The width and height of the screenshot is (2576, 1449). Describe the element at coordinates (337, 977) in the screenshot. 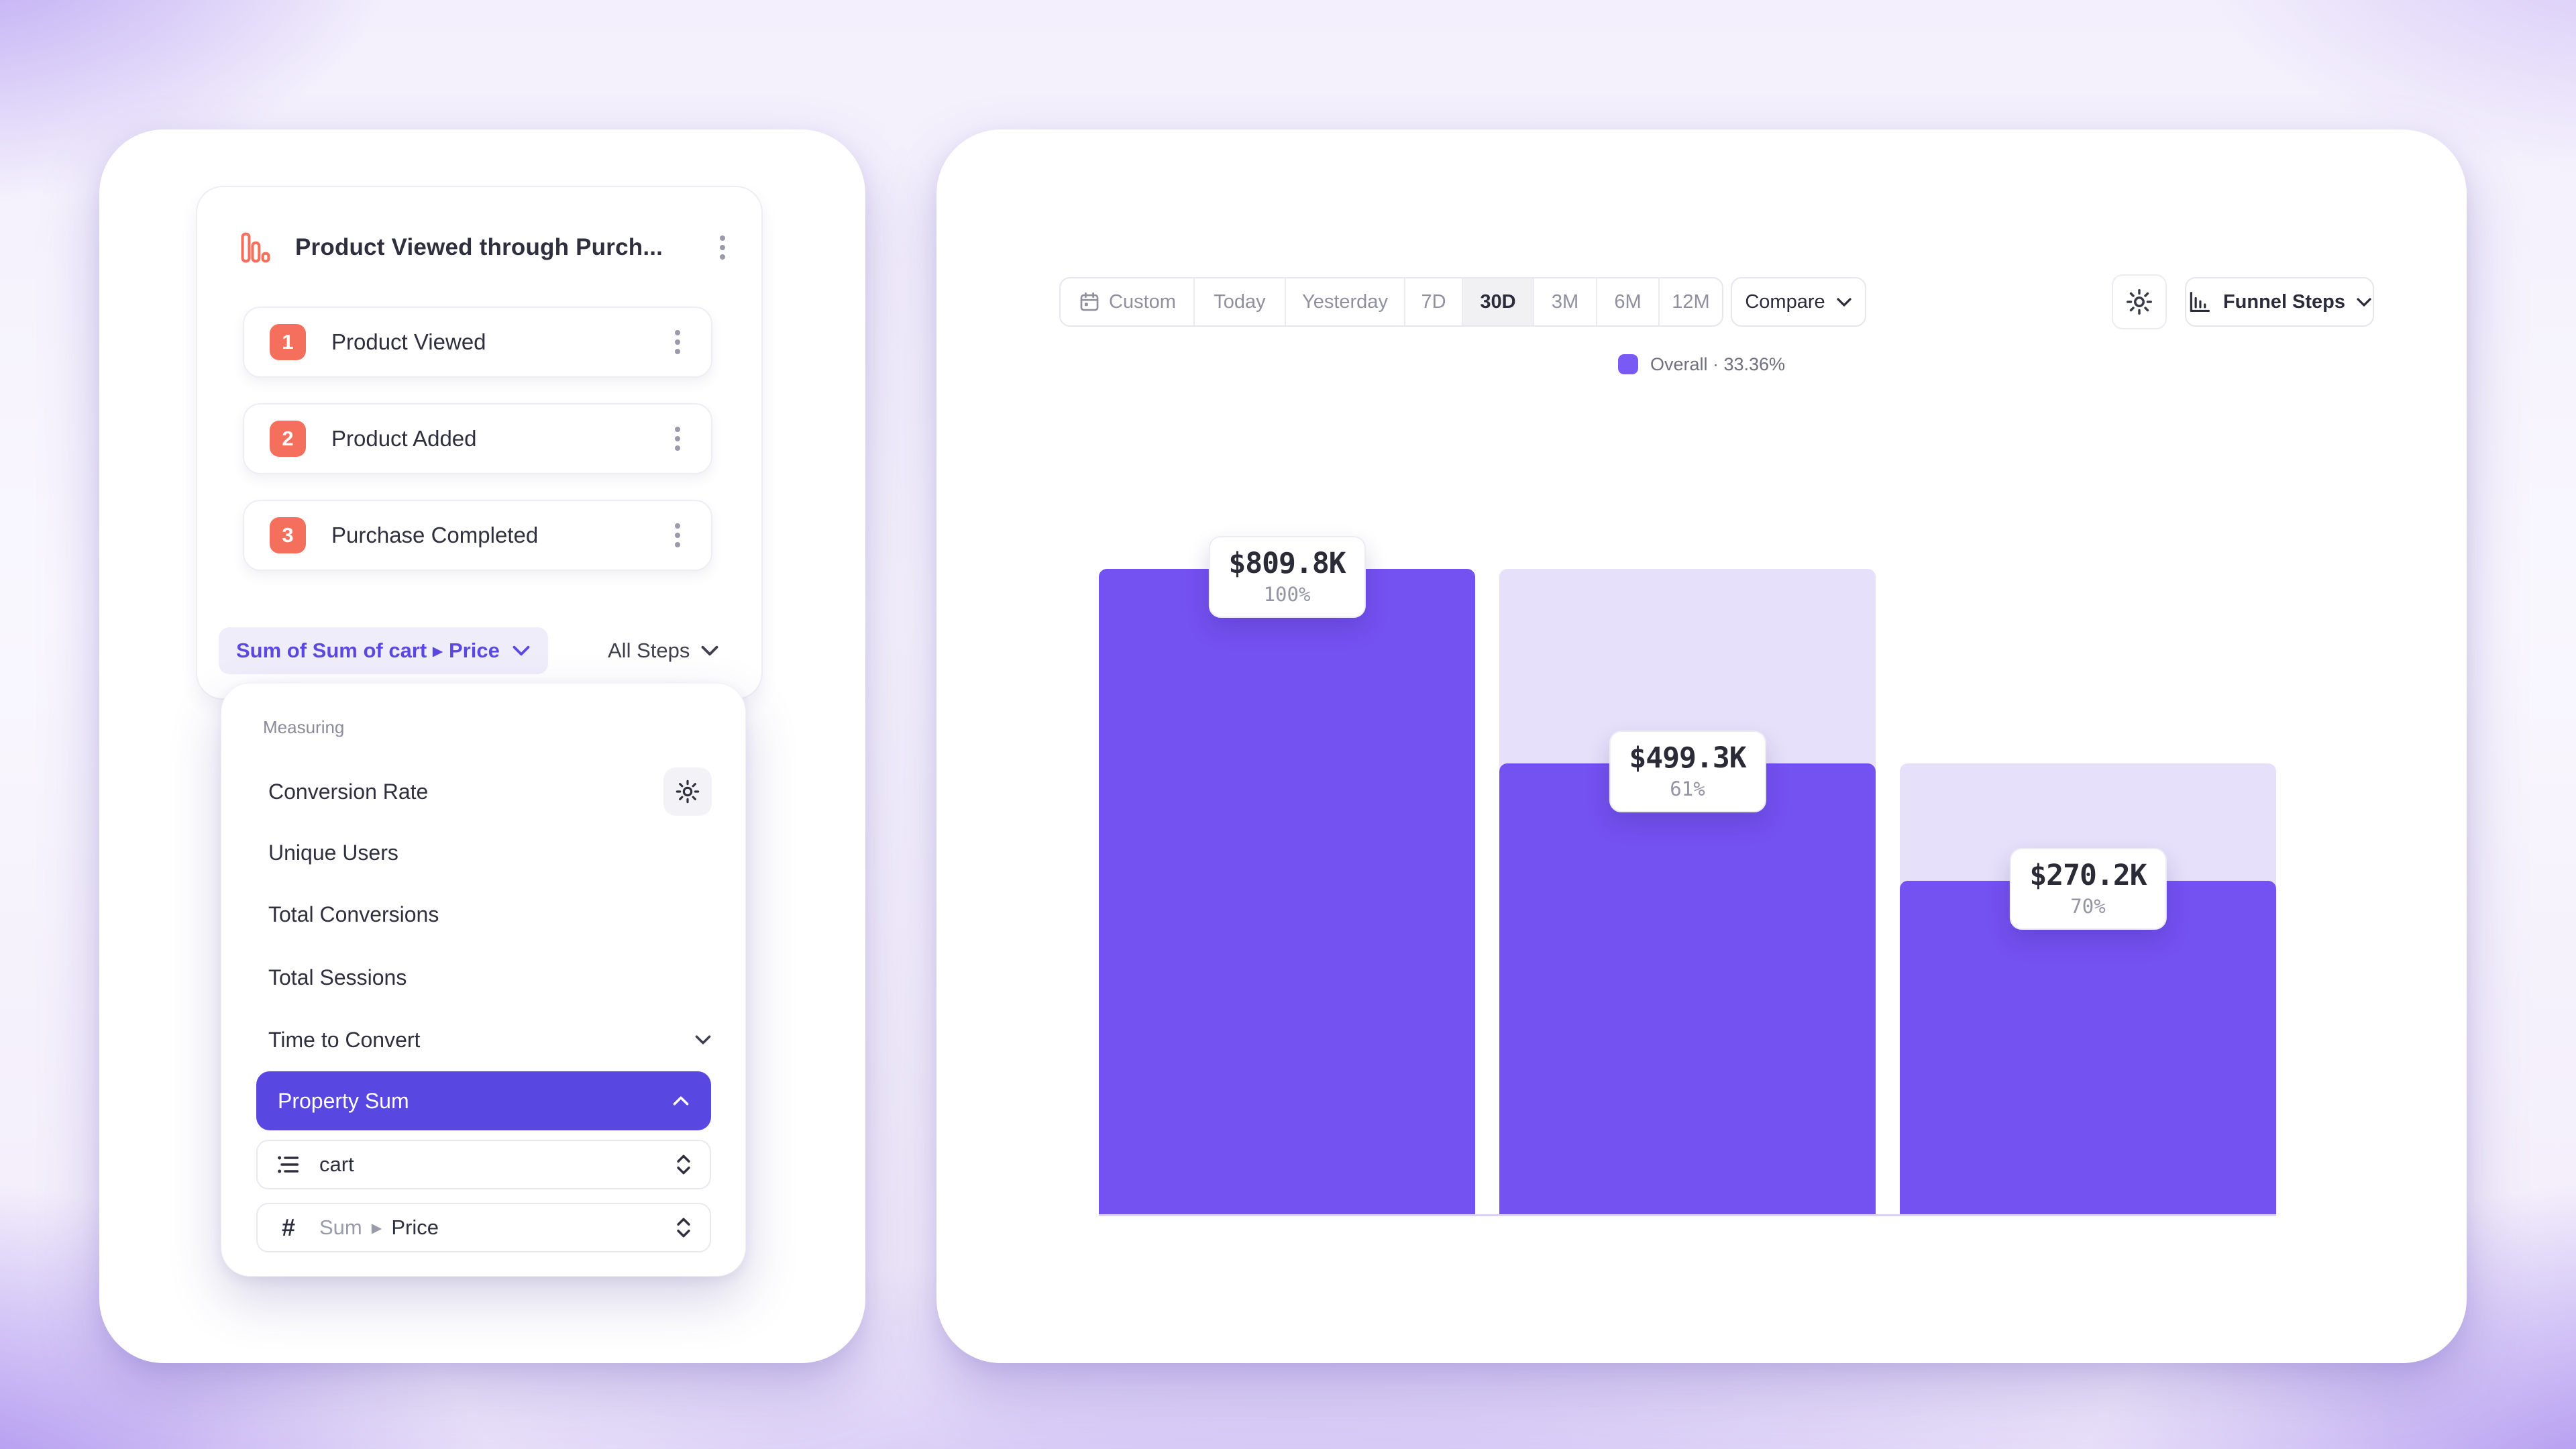

I see `menu-item-total-sessions: Total Sessions` at that location.